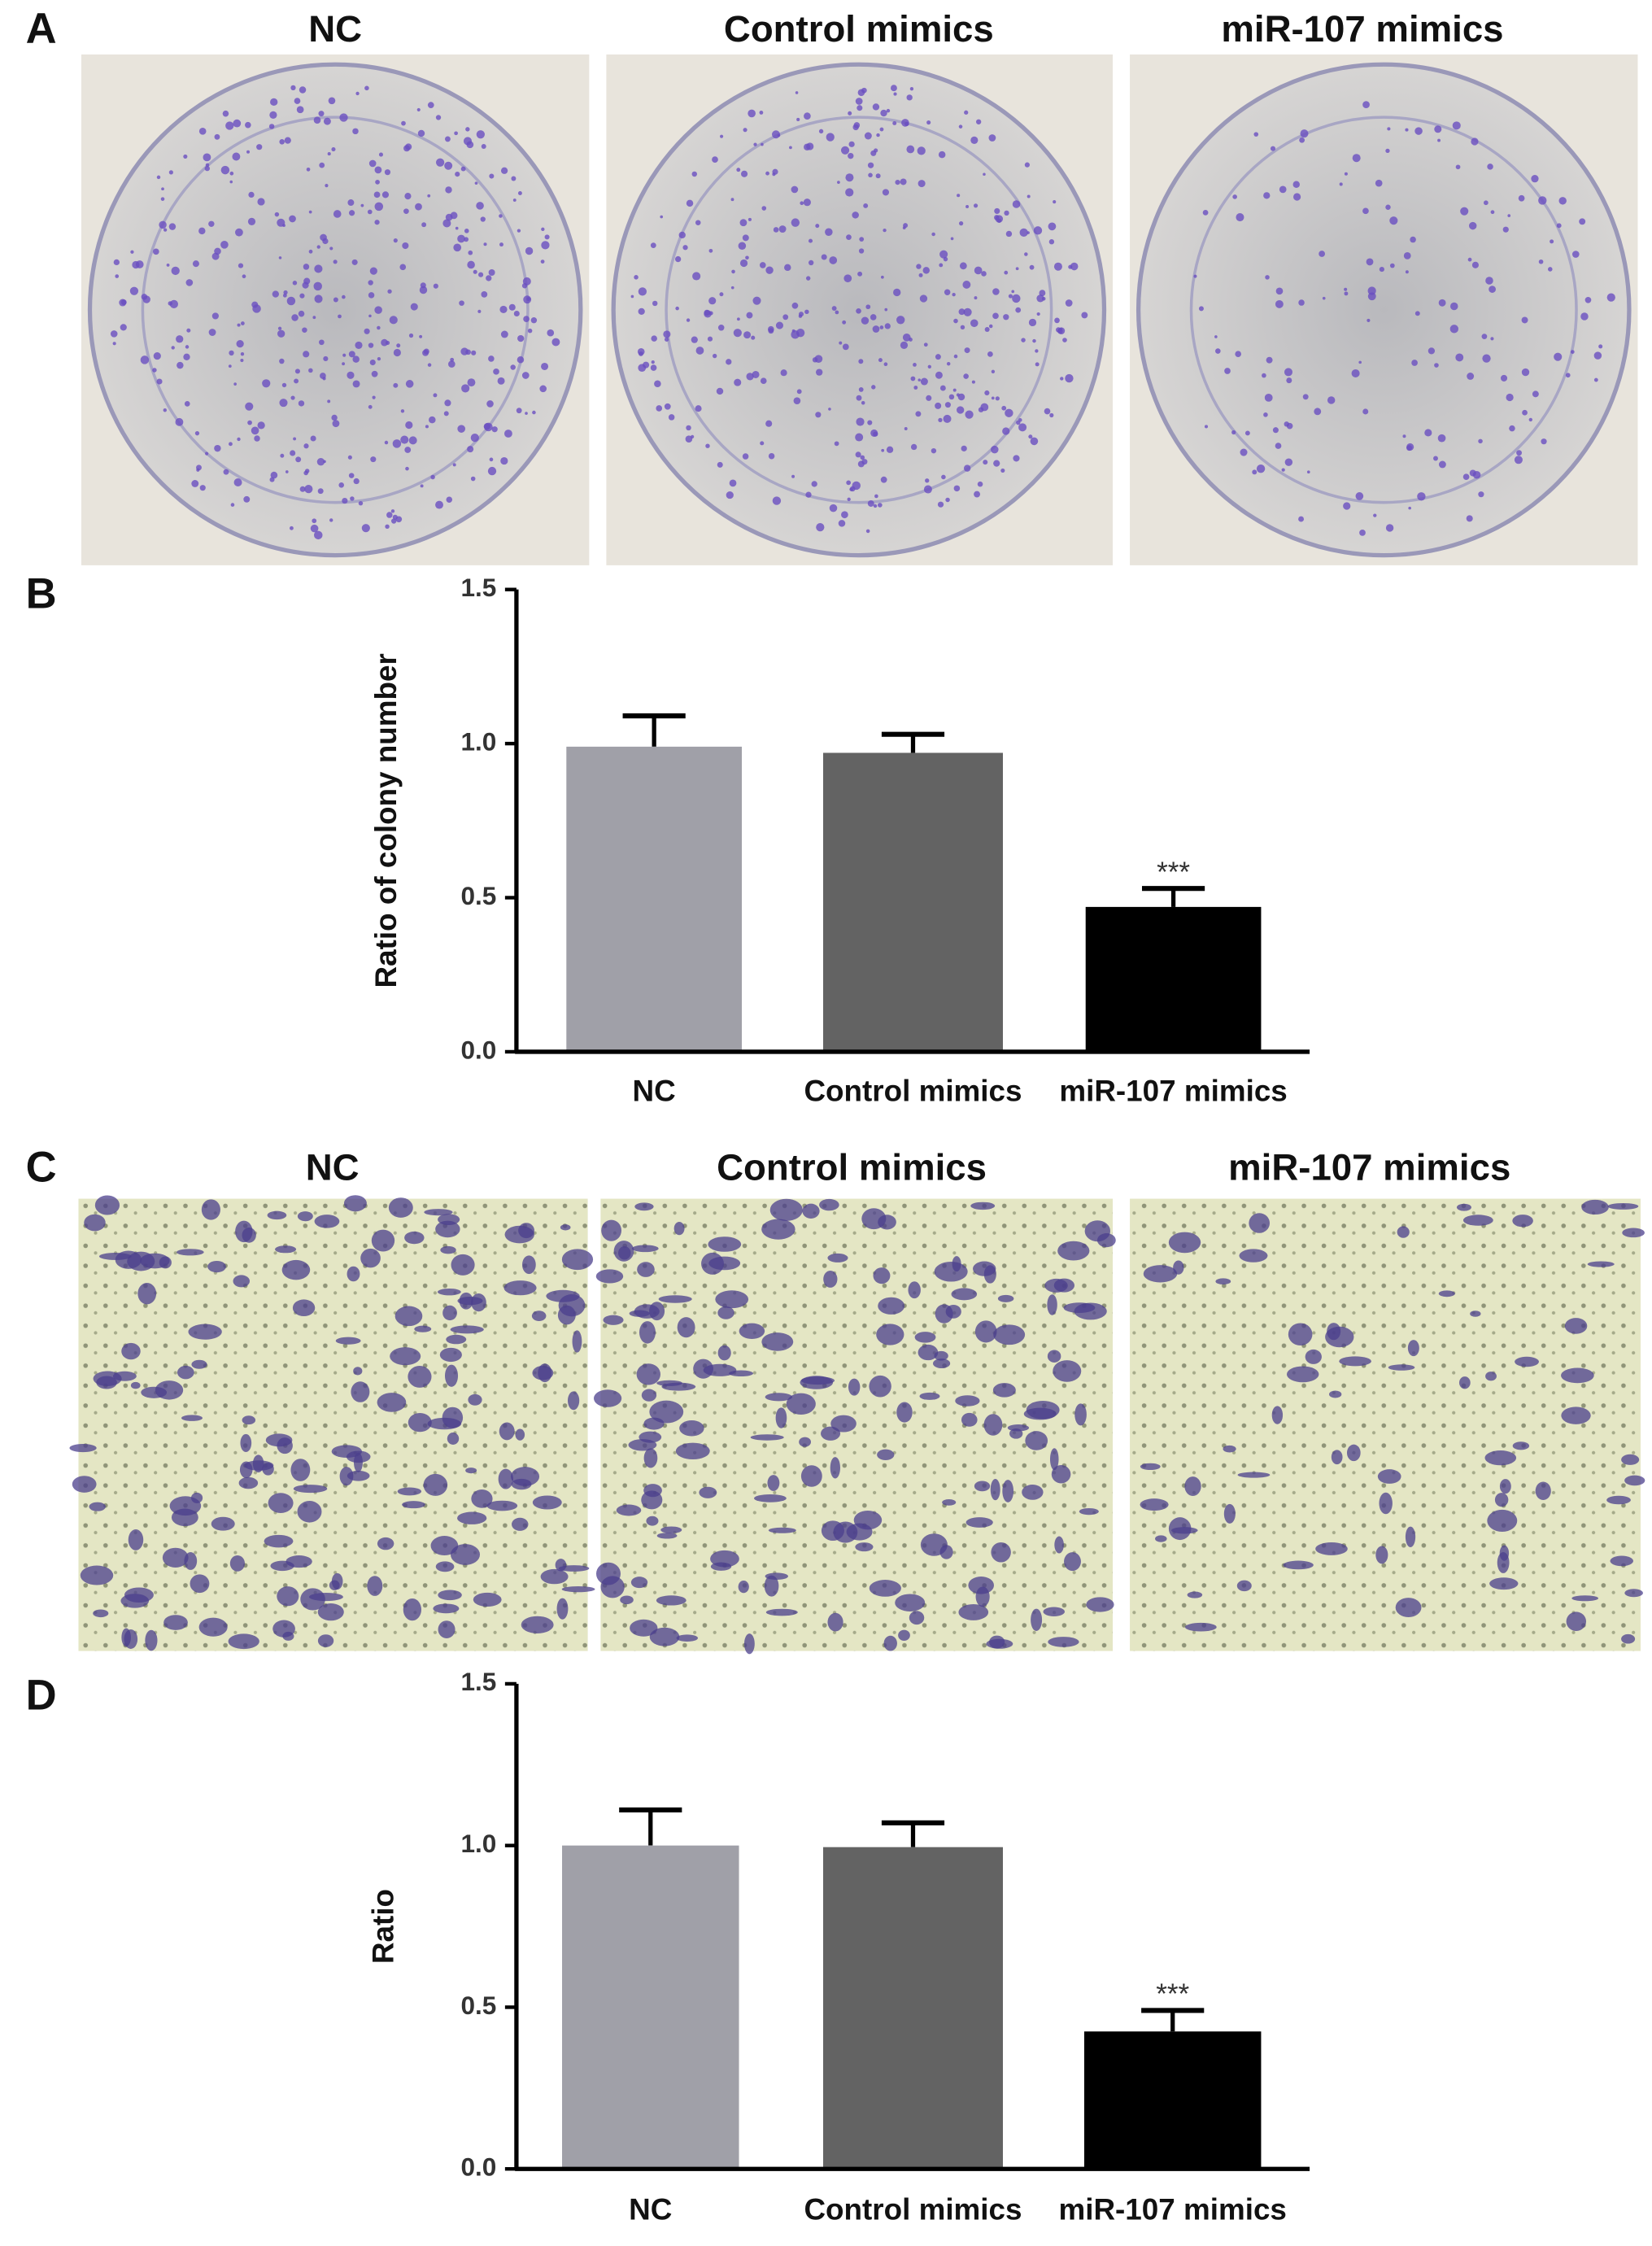 Image resolution: width=1652 pixels, height=2246 pixels. I want to click on bar, so click(1172, 2100).